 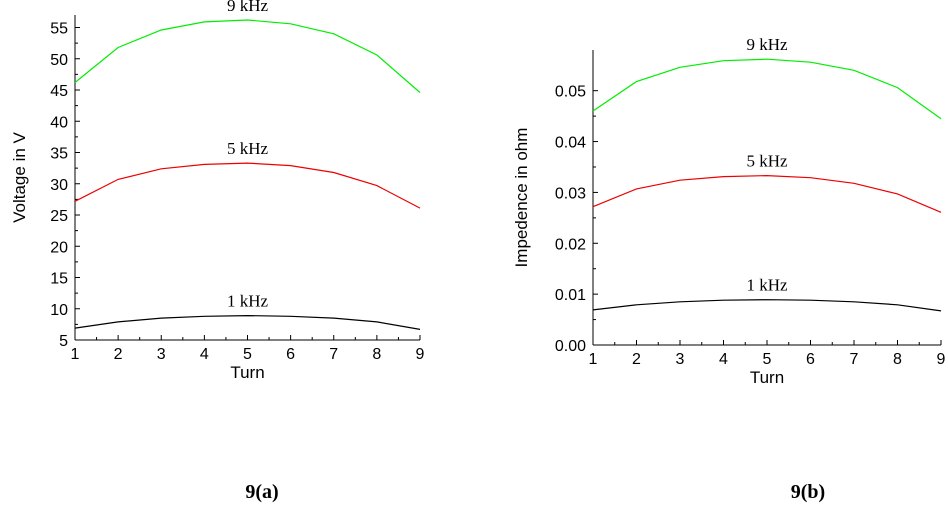 What do you see at coordinates (59, 310) in the screenshot?
I see `y-tick-label: 10` at bounding box center [59, 310].